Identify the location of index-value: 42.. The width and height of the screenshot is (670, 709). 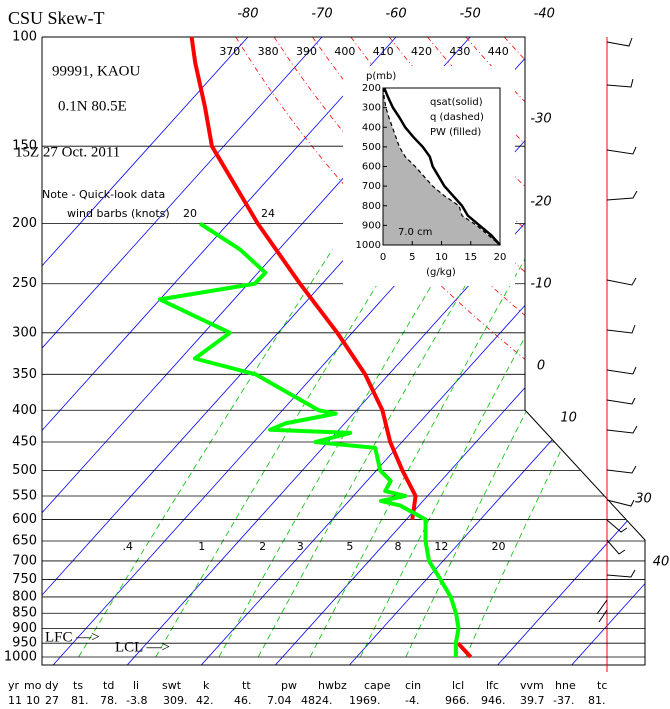
(205, 700).